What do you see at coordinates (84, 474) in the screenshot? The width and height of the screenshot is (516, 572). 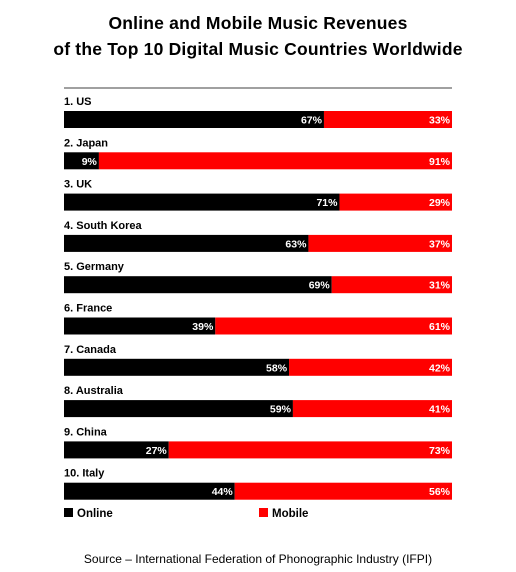 I see `category-label: 10. Italy` at bounding box center [84, 474].